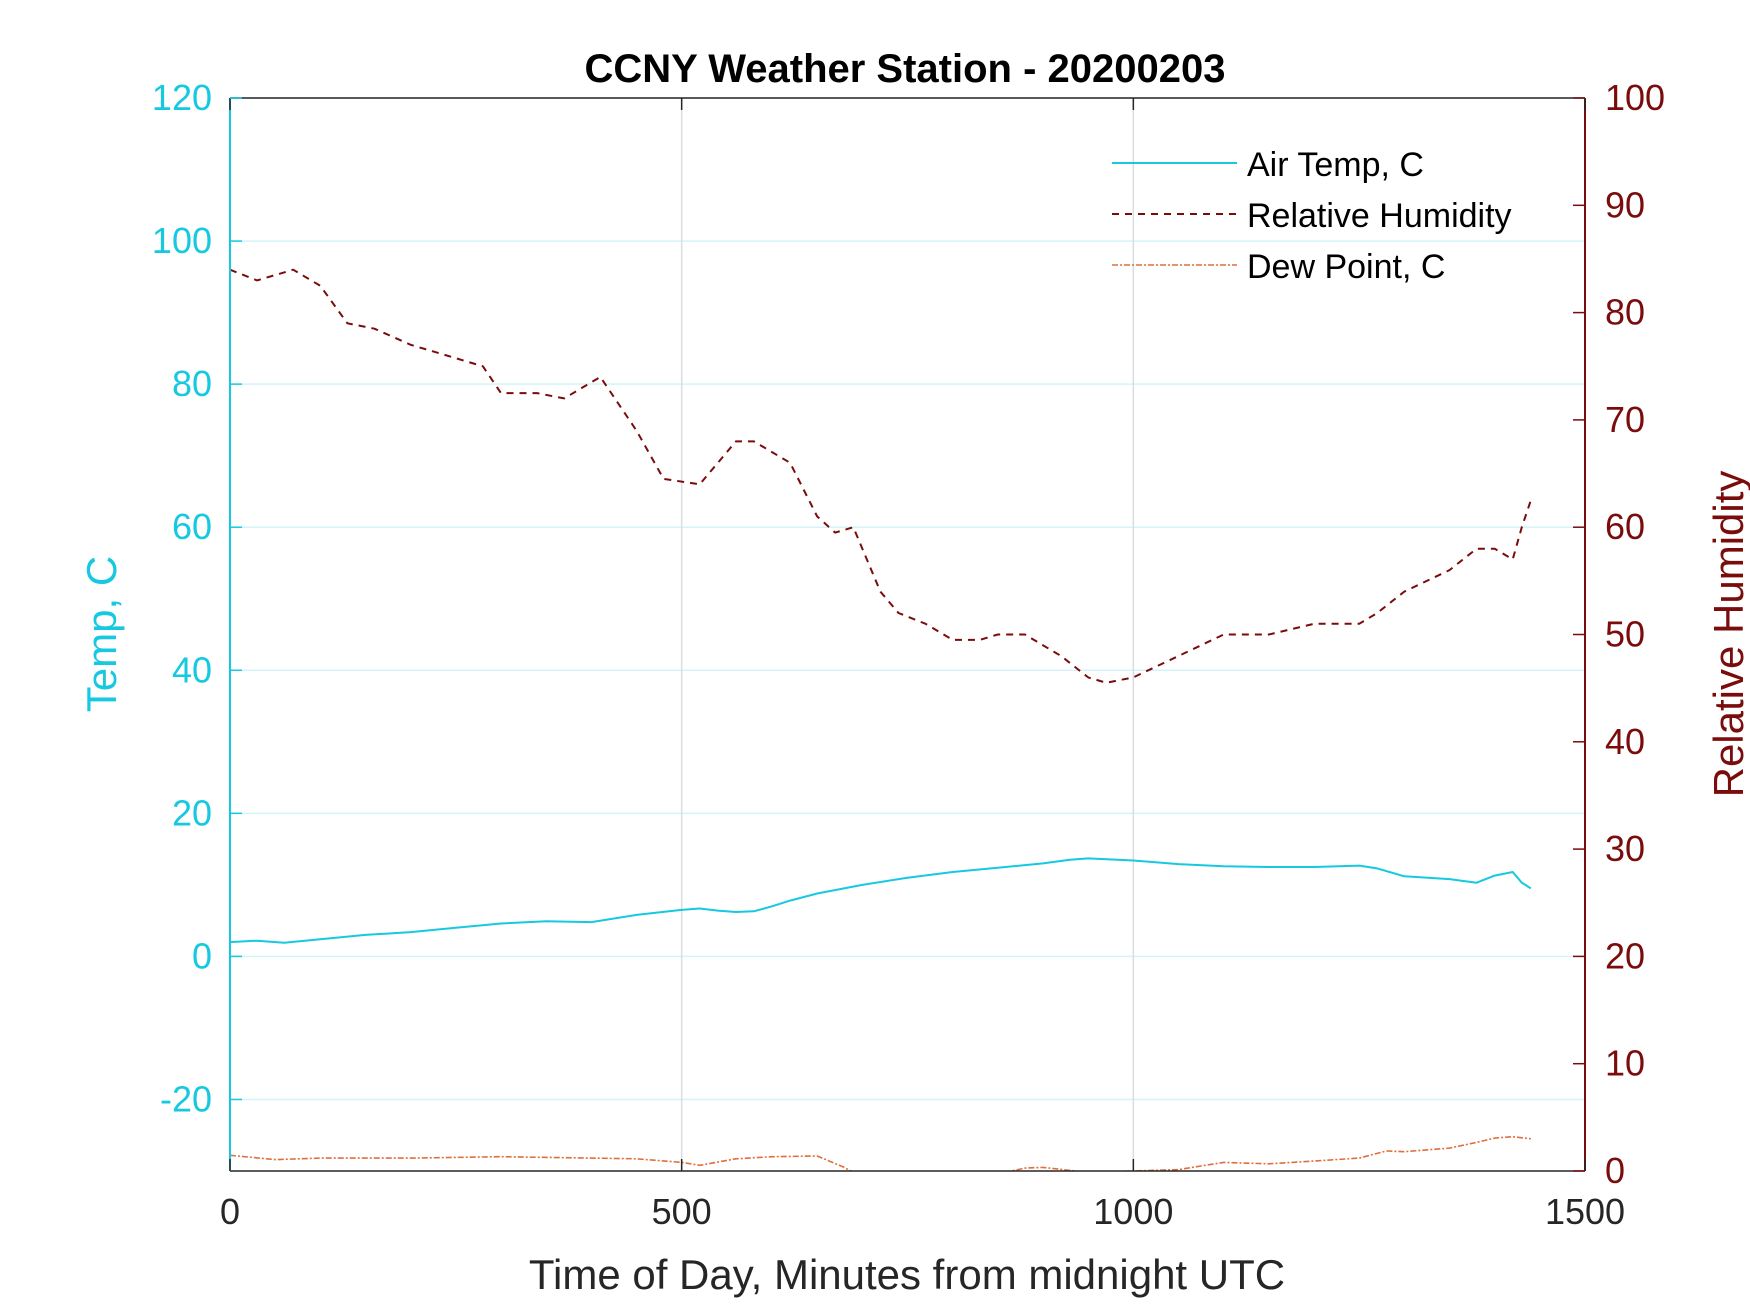 The width and height of the screenshot is (1750, 1313). I want to click on y-right-tick-label: 40, so click(1625, 741).